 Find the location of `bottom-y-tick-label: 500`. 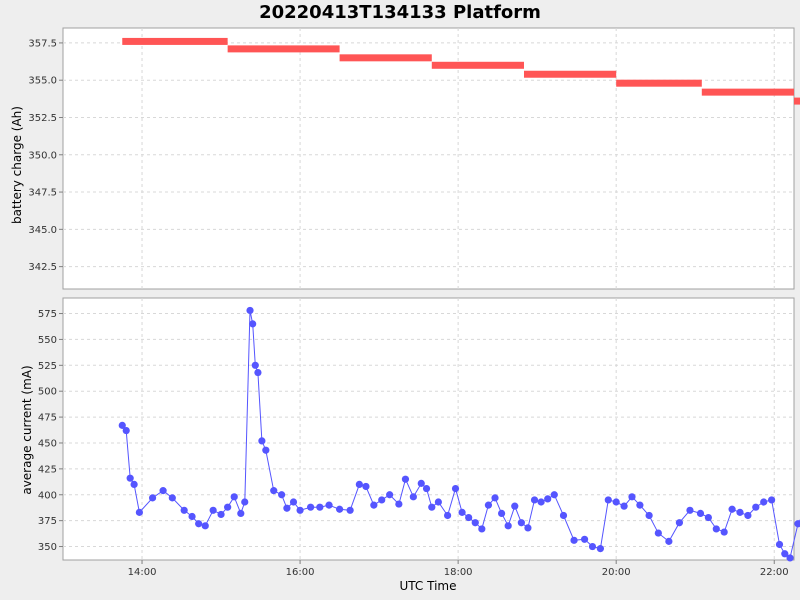

bottom-y-tick-label: 500 is located at coordinates (47, 392).